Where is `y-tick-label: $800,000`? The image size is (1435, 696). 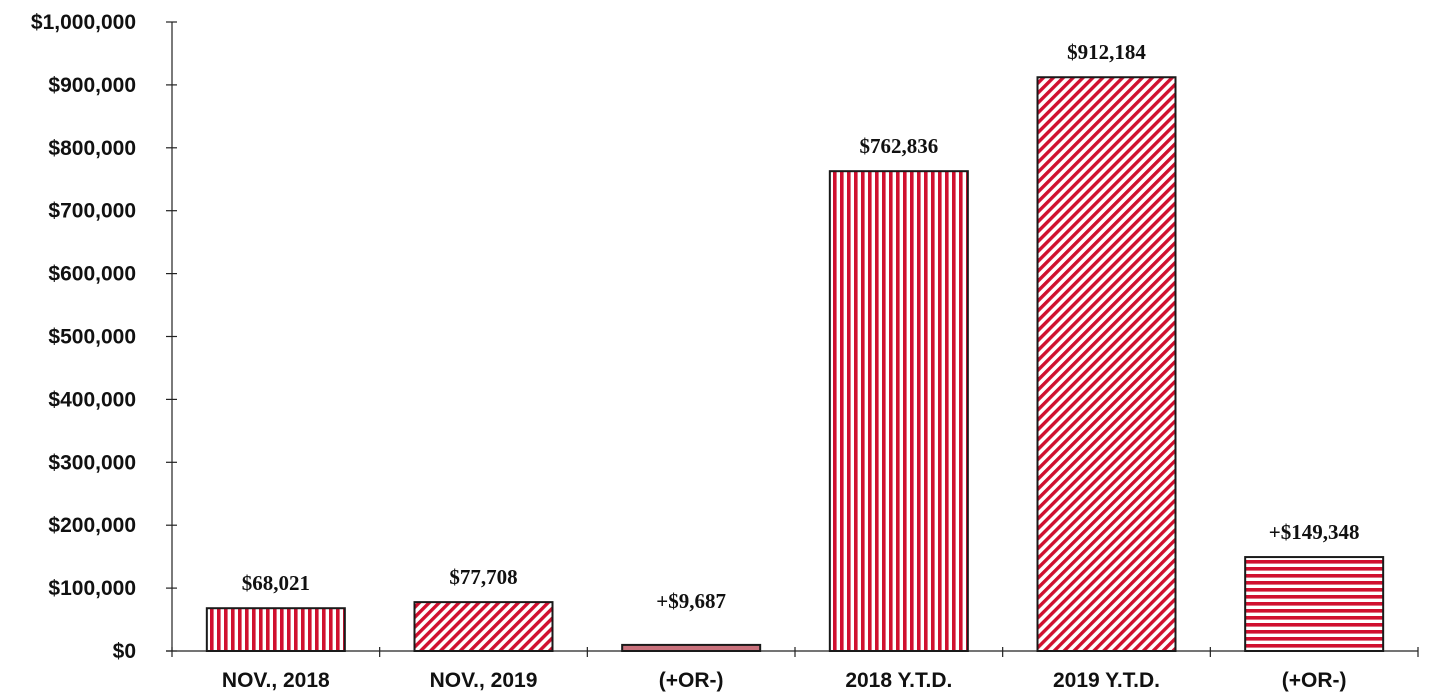
y-tick-label: $800,000 is located at coordinates (92, 148).